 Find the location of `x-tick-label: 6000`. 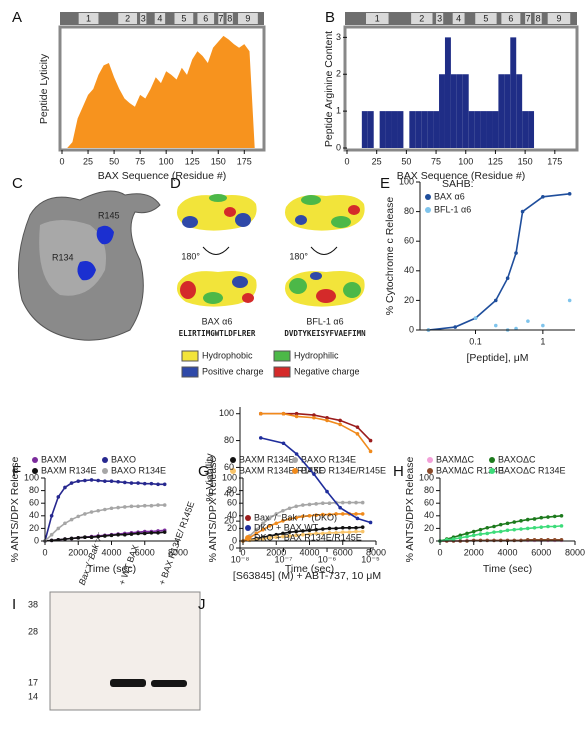

x-tick-label: 6000 is located at coordinates (343, 552).